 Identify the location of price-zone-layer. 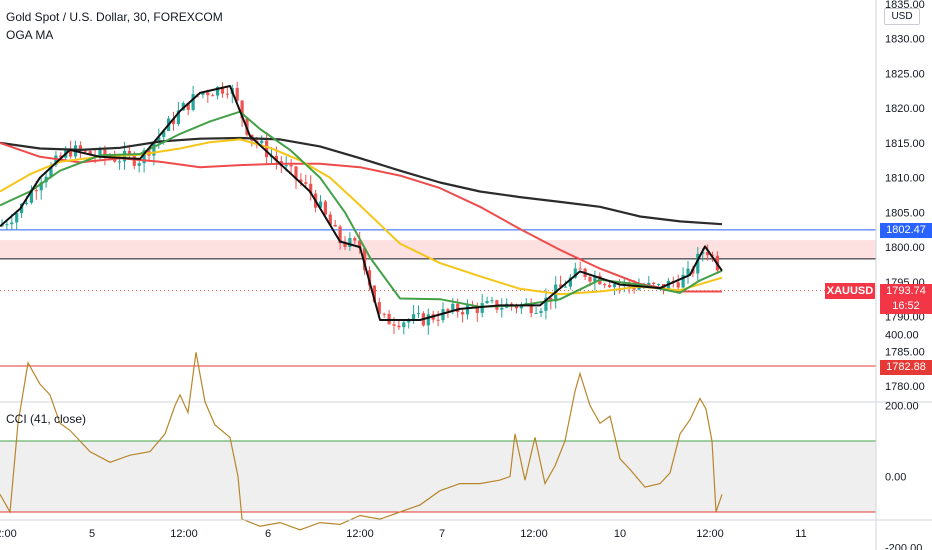
(438, 249).